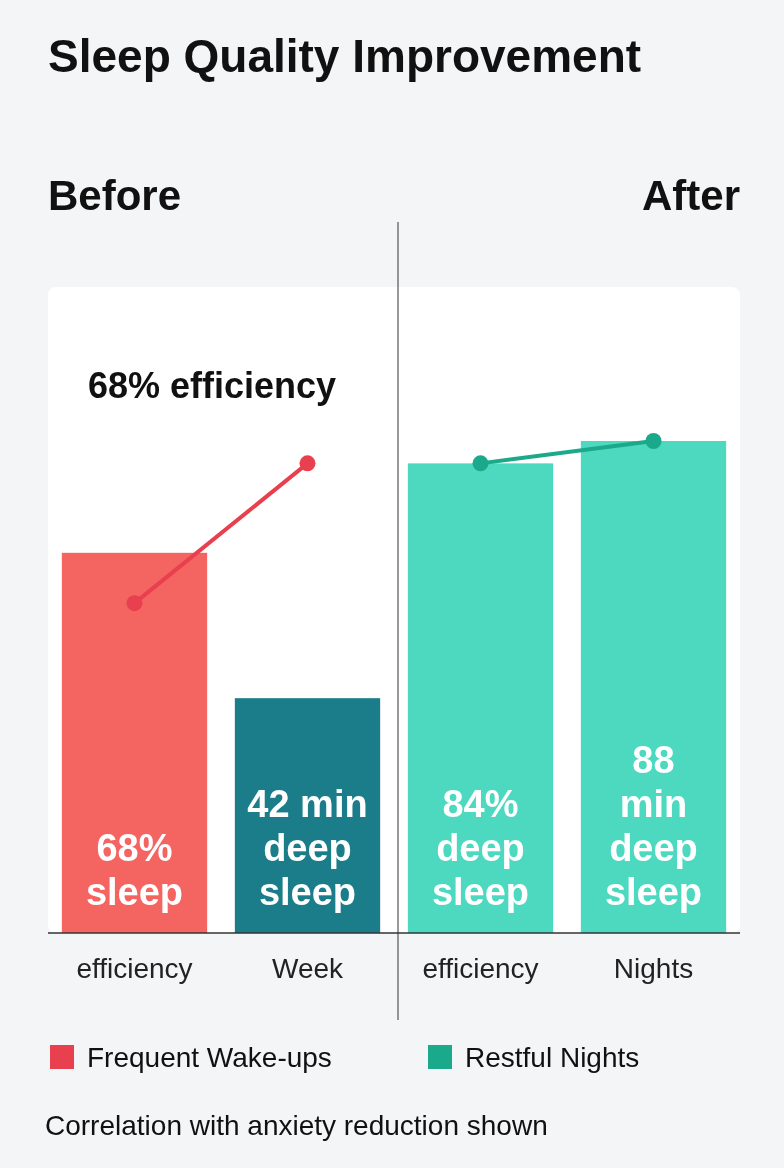 The width and height of the screenshot is (784, 1168). What do you see at coordinates (690, 195) in the screenshot?
I see `text: After` at bounding box center [690, 195].